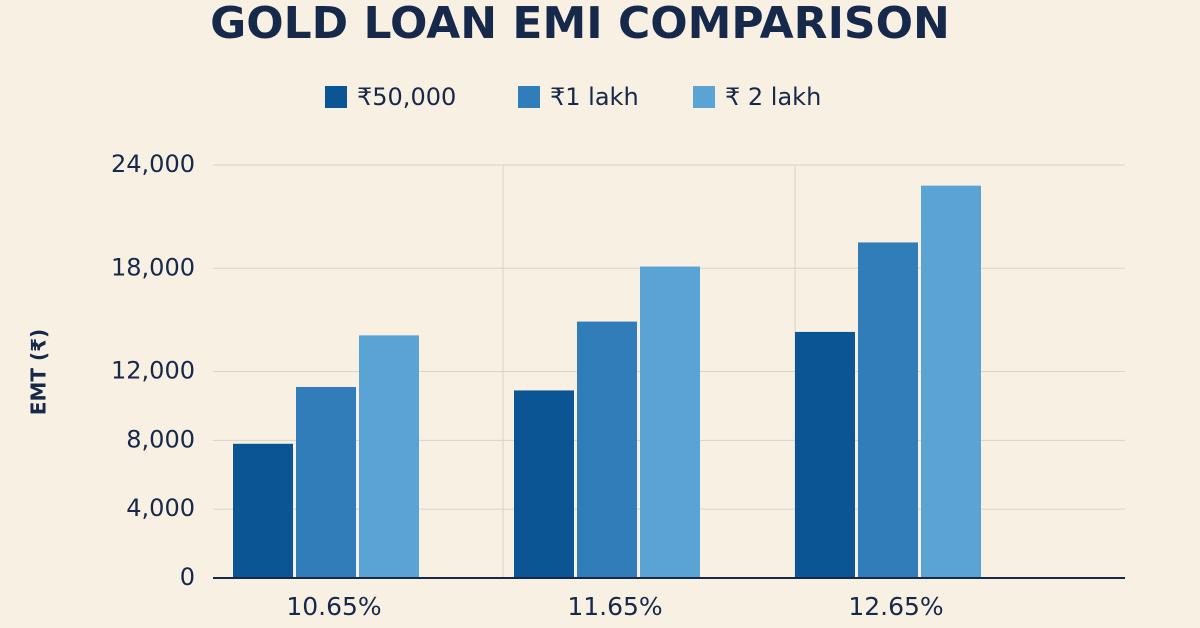 The image size is (1200, 628). What do you see at coordinates (773, 97) in the screenshot?
I see `legend-label: ₹ 2 lakh` at bounding box center [773, 97].